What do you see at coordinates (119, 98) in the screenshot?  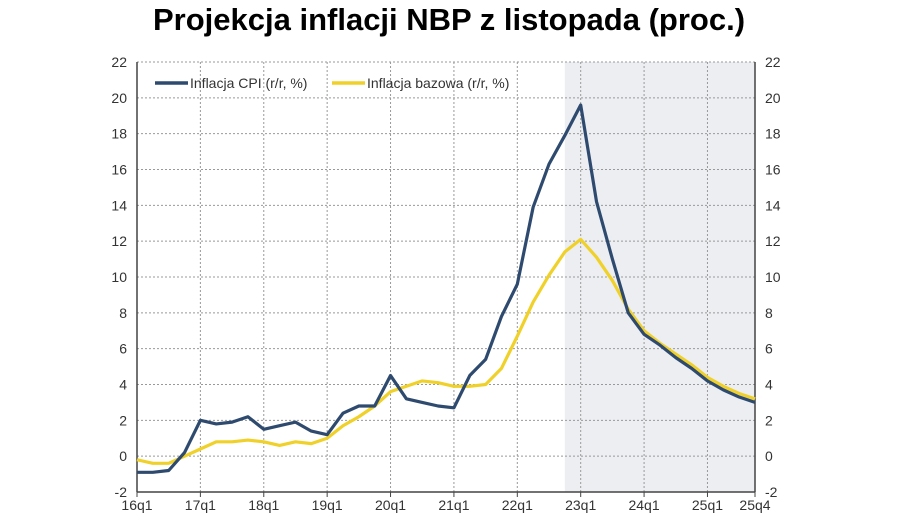 I see `y-tick-left: 20` at bounding box center [119, 98].